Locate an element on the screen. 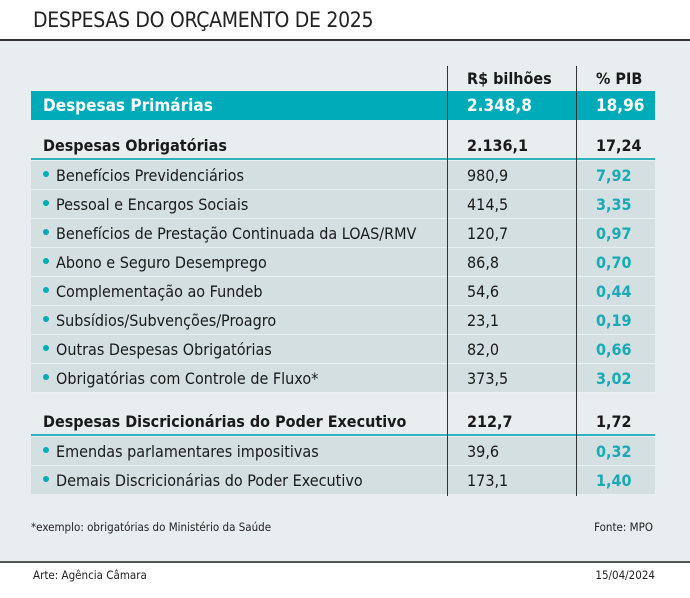 Image resolution: width=690 pixels, height=598 pixels. row-label: Subsídios/Subvenções/Proagro is located at coordinates (239, 320).